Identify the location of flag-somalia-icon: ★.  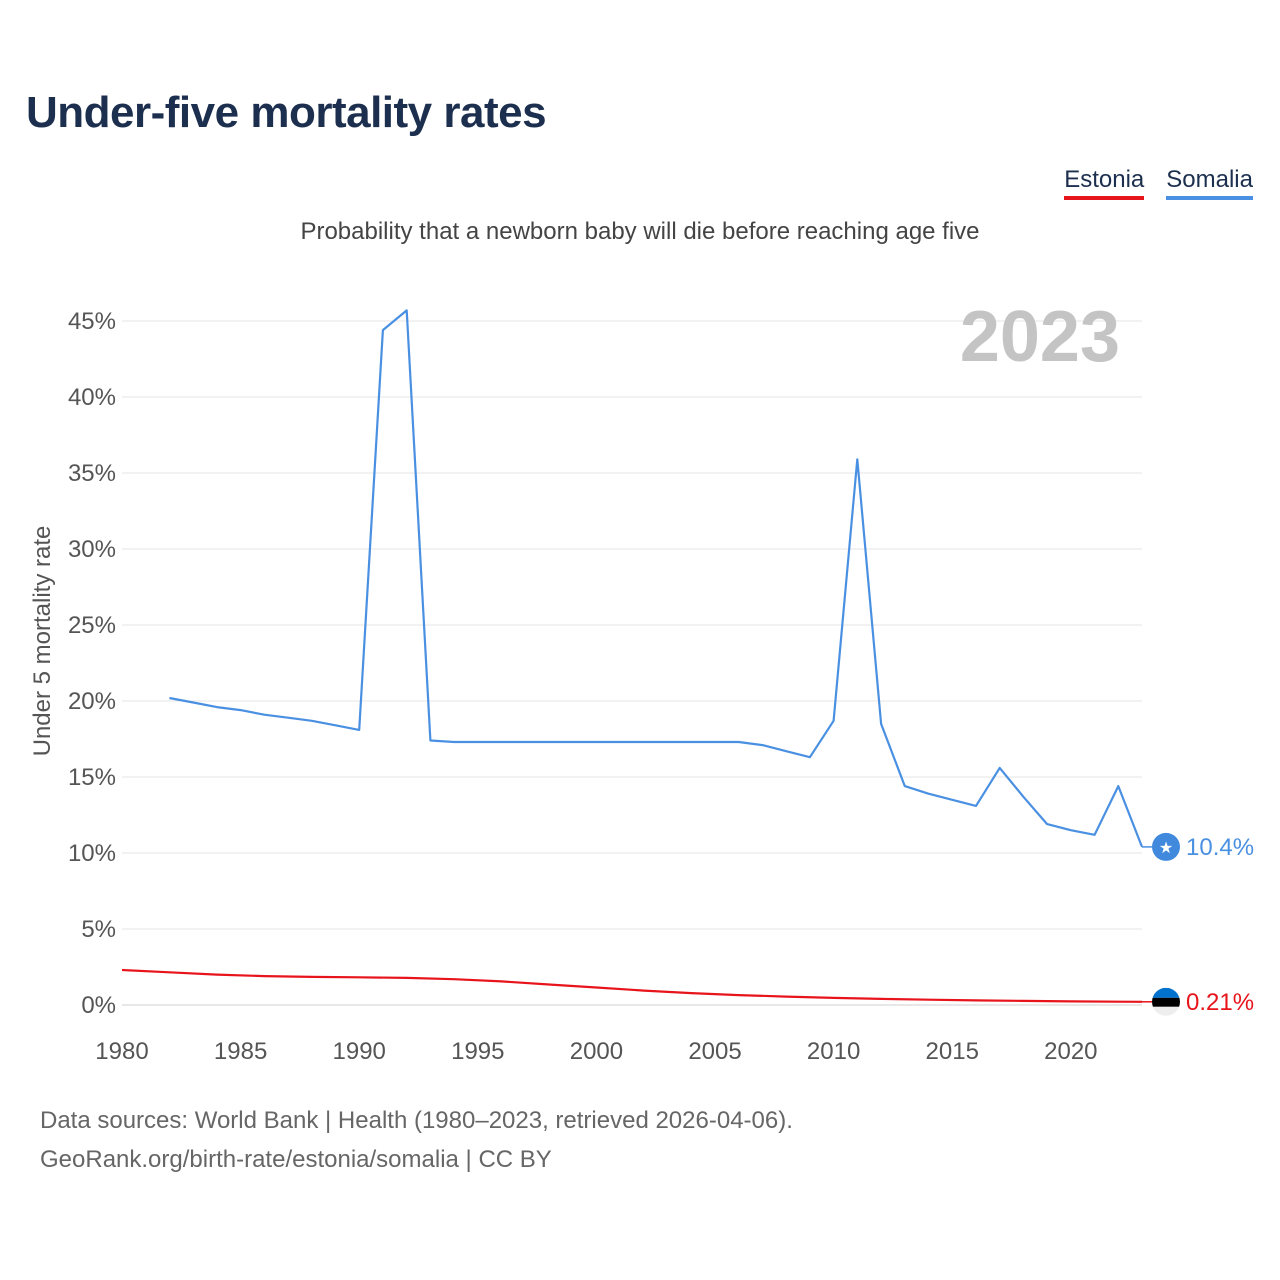
(1166, 846).